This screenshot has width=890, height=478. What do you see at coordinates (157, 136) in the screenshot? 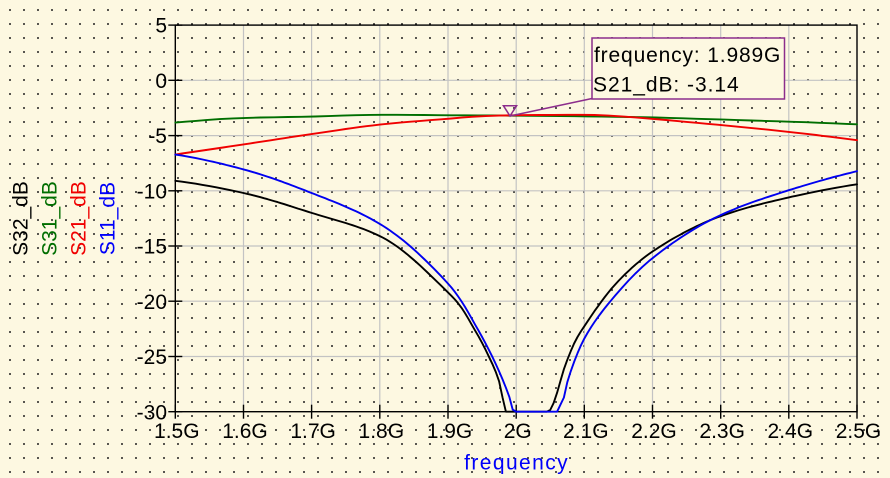
I see `svg-text: -5` at bounding box center [157, 136].